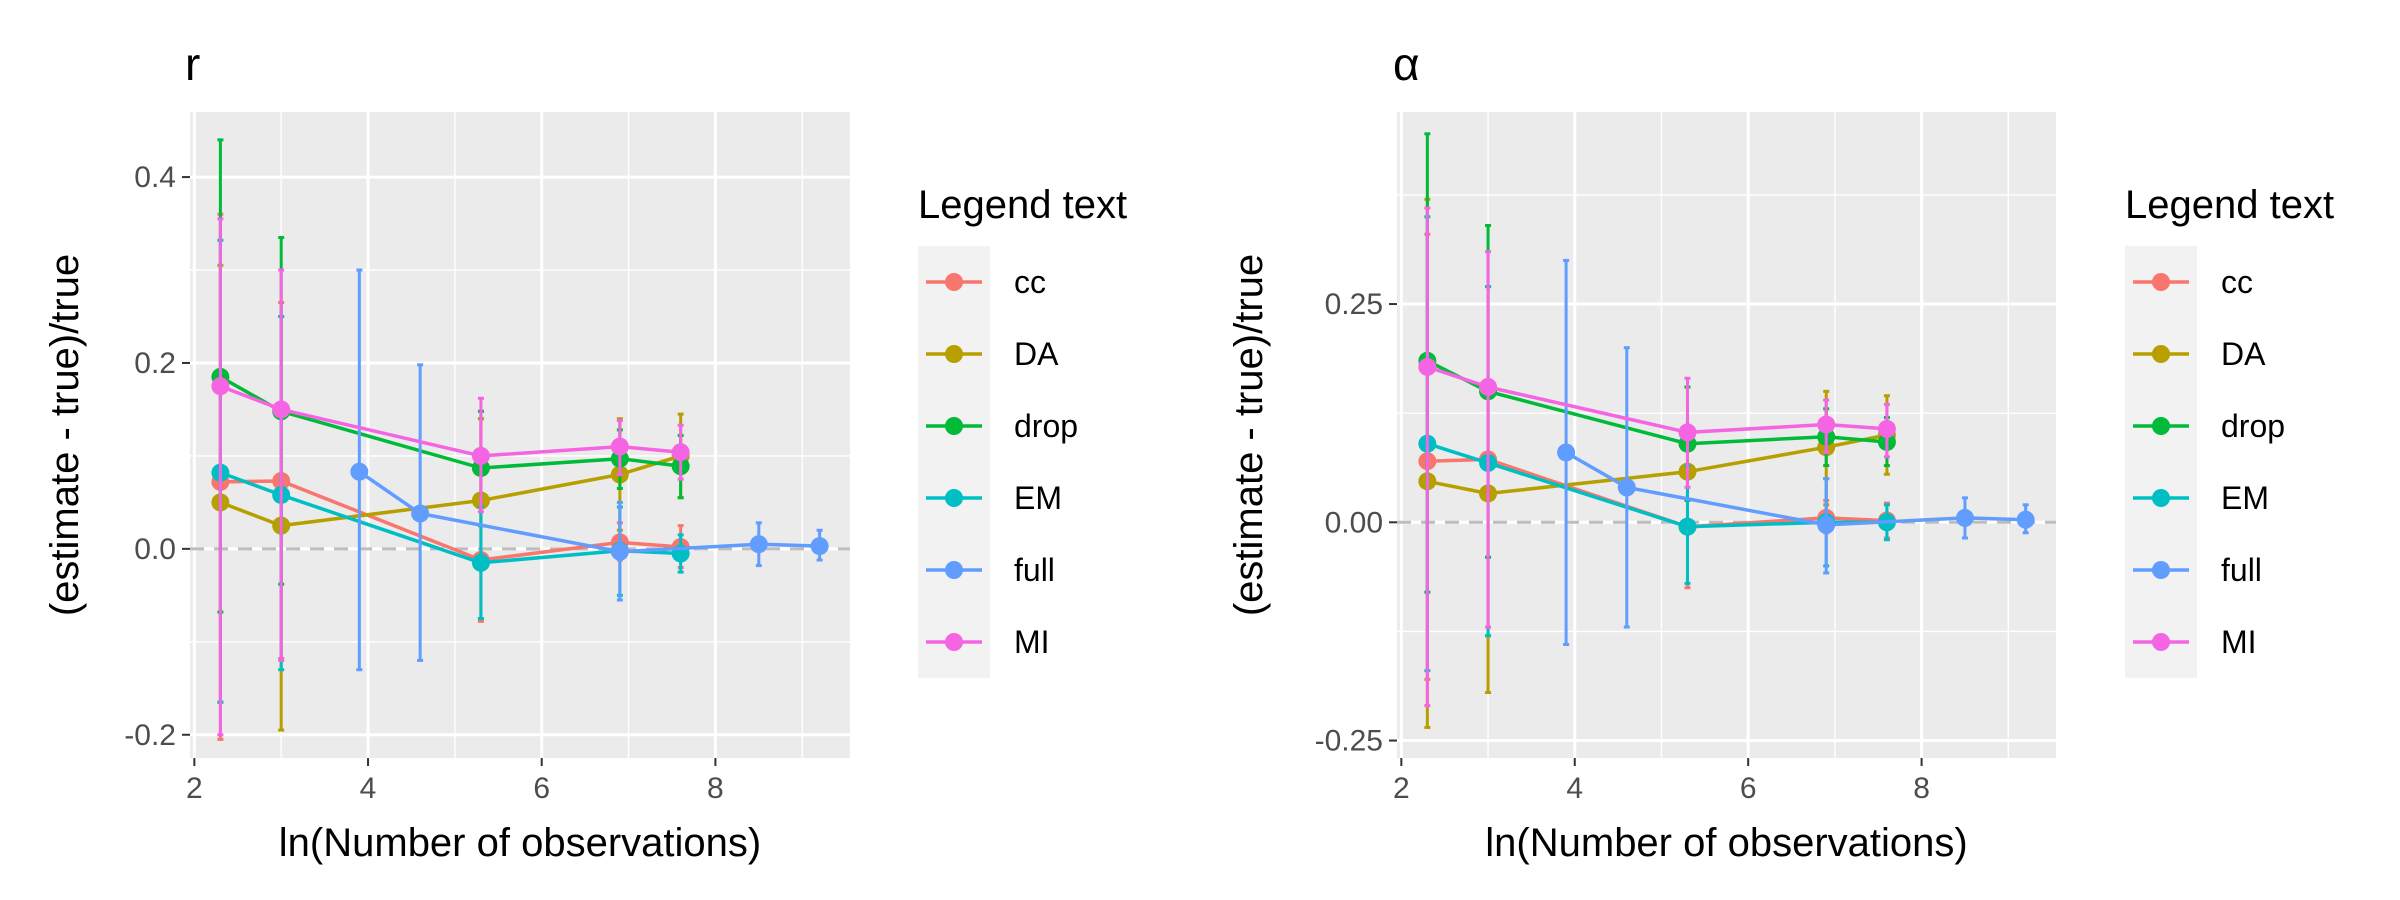 The image size is (2400, 900). What do you see at coordinates (1349, 741) in the screenshot?
I see `y-tick-label: -0.25` at bounding box center [1349, 741].